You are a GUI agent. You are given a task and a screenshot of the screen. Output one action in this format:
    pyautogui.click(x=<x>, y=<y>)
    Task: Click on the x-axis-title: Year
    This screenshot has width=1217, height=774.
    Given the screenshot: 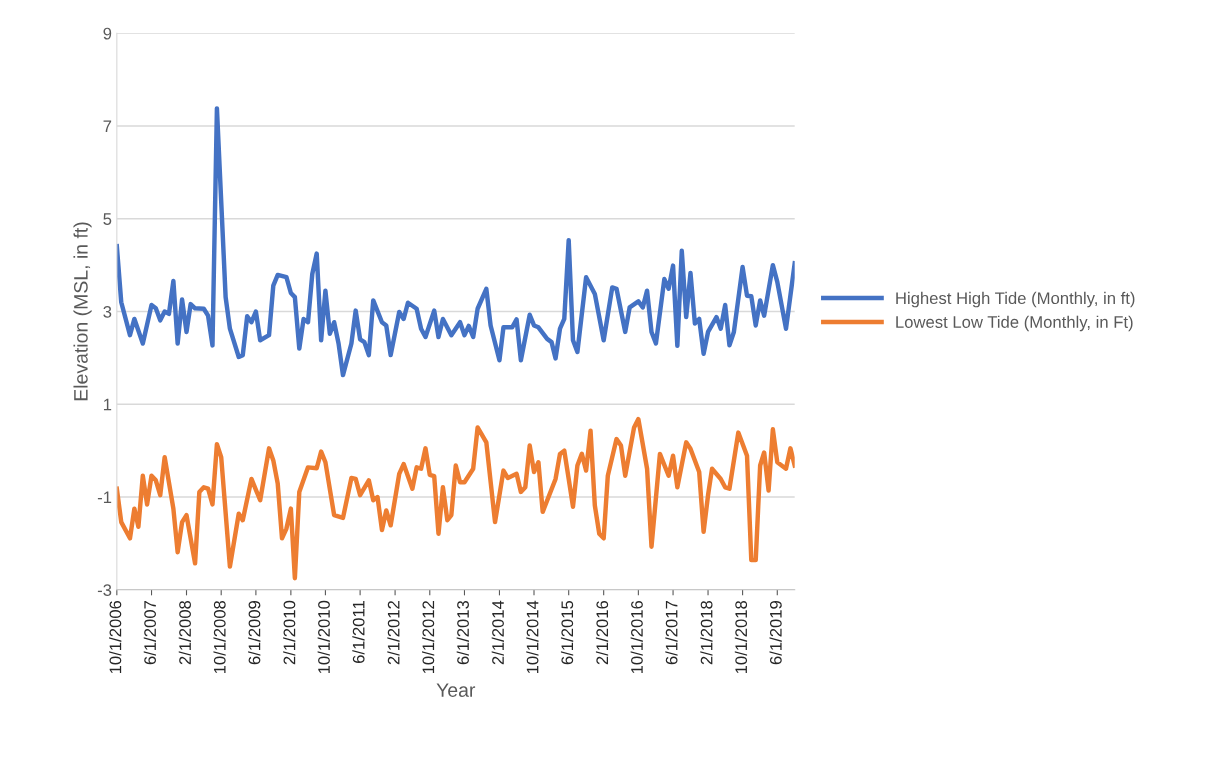 What is the action you would take?
    pyautogui.click(x=456, y=690)
    